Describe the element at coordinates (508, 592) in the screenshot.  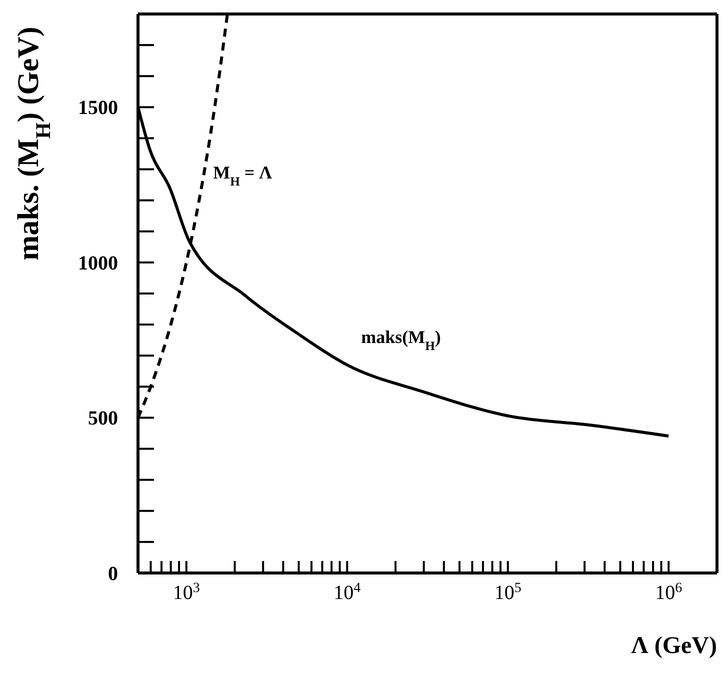
I see `x-tick-label: 10$^{5}$` at that location.